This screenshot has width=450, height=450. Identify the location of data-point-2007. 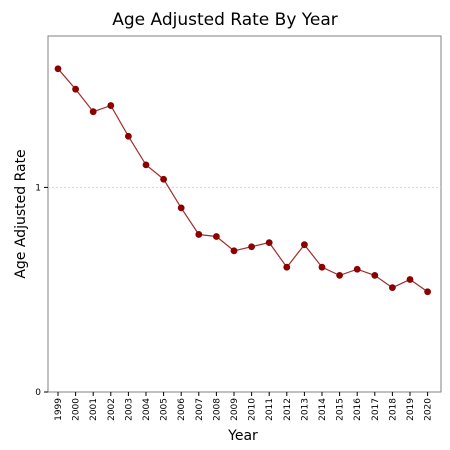
(199, 234).